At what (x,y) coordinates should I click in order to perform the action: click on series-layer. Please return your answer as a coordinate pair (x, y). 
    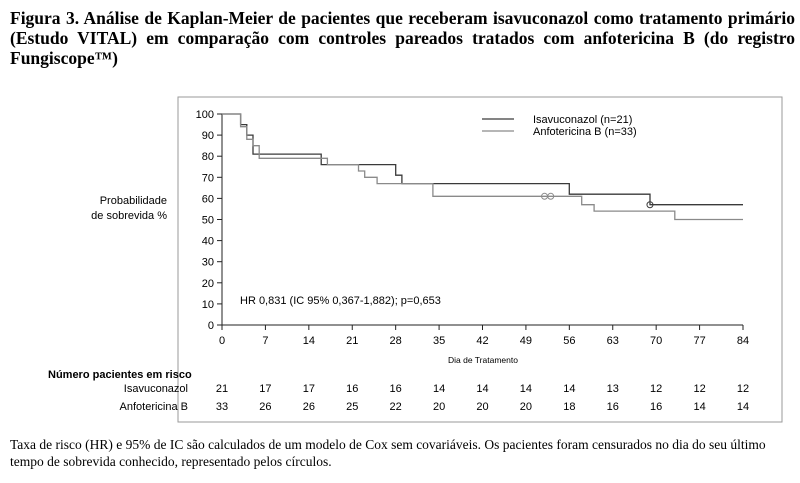
    Looking at the image, I should click on (482, 167).